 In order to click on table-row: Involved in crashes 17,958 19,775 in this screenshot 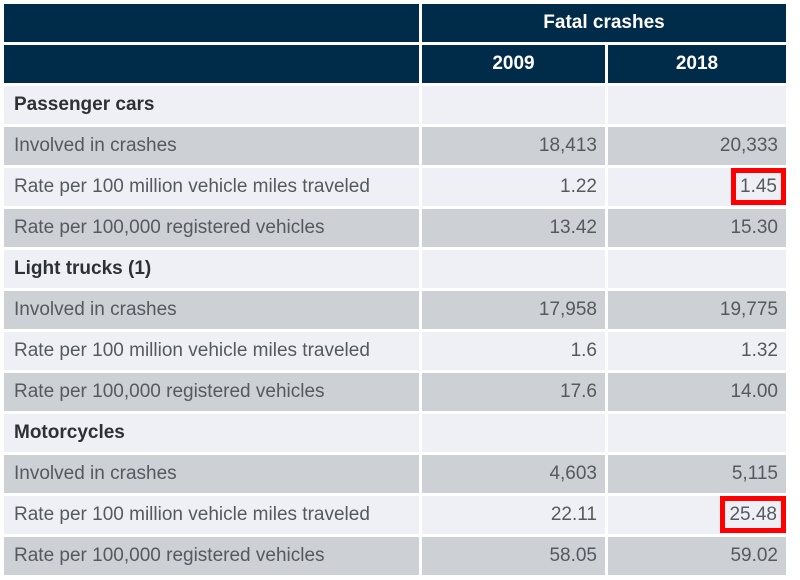, I will do `click(395, 310)`.